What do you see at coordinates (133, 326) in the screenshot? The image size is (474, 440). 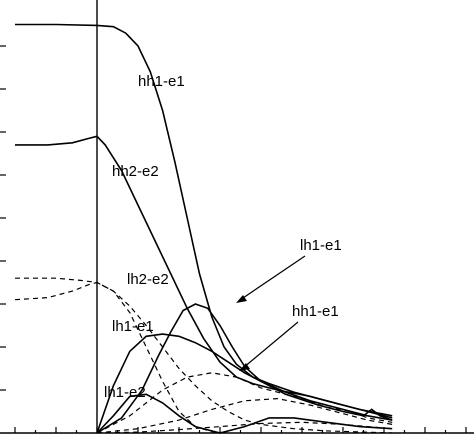 I see `label-lh1-e1: lh1-e1` at bounding box center [133, 326].